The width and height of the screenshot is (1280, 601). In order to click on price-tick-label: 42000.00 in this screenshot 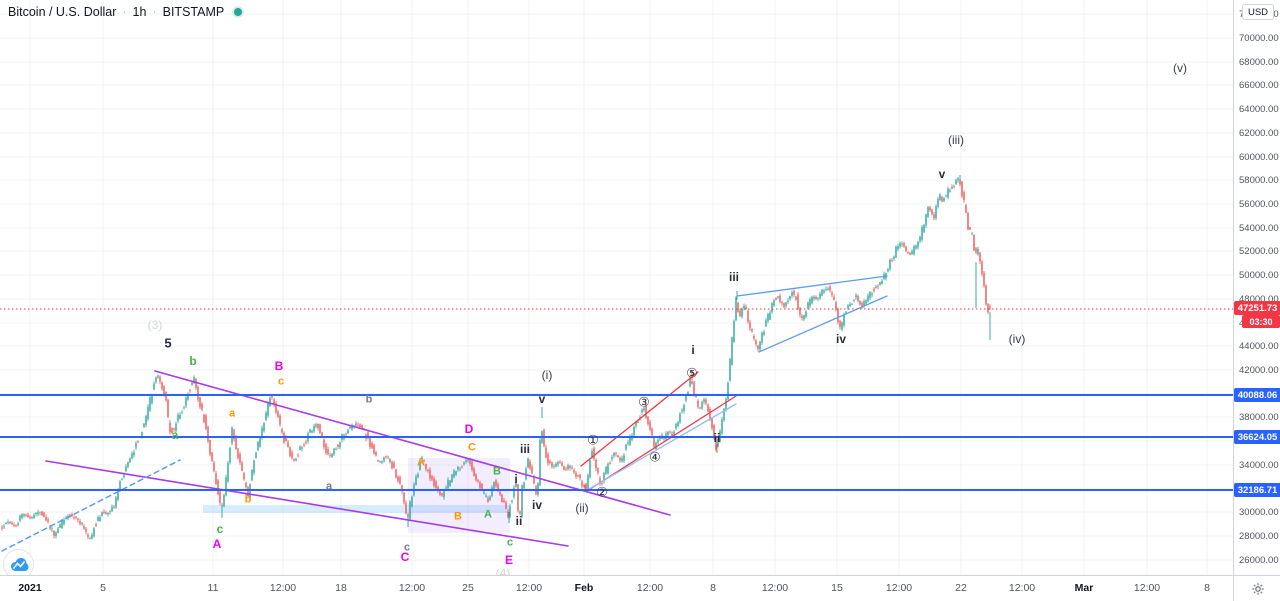, I will do `click(1259, 370)`.